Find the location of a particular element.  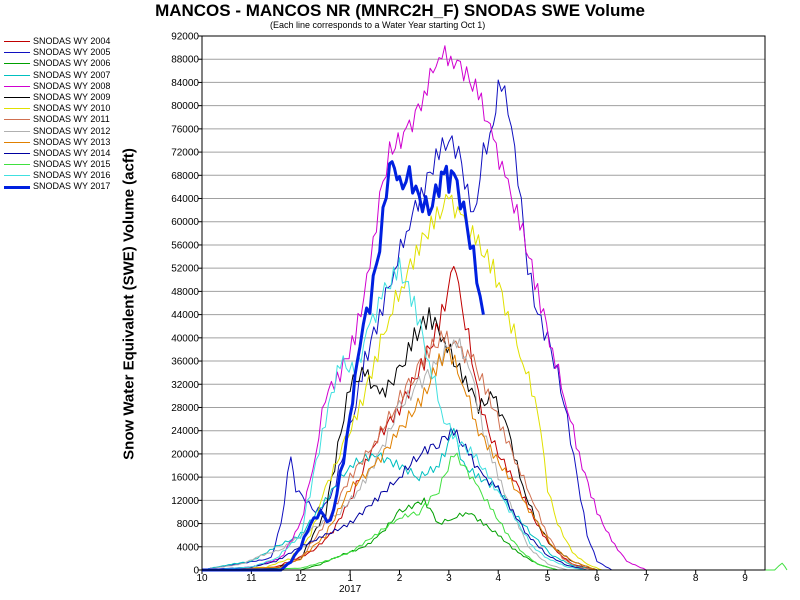

legend-label: SNODAS WY 2010 is located at coordinates (72, 108).